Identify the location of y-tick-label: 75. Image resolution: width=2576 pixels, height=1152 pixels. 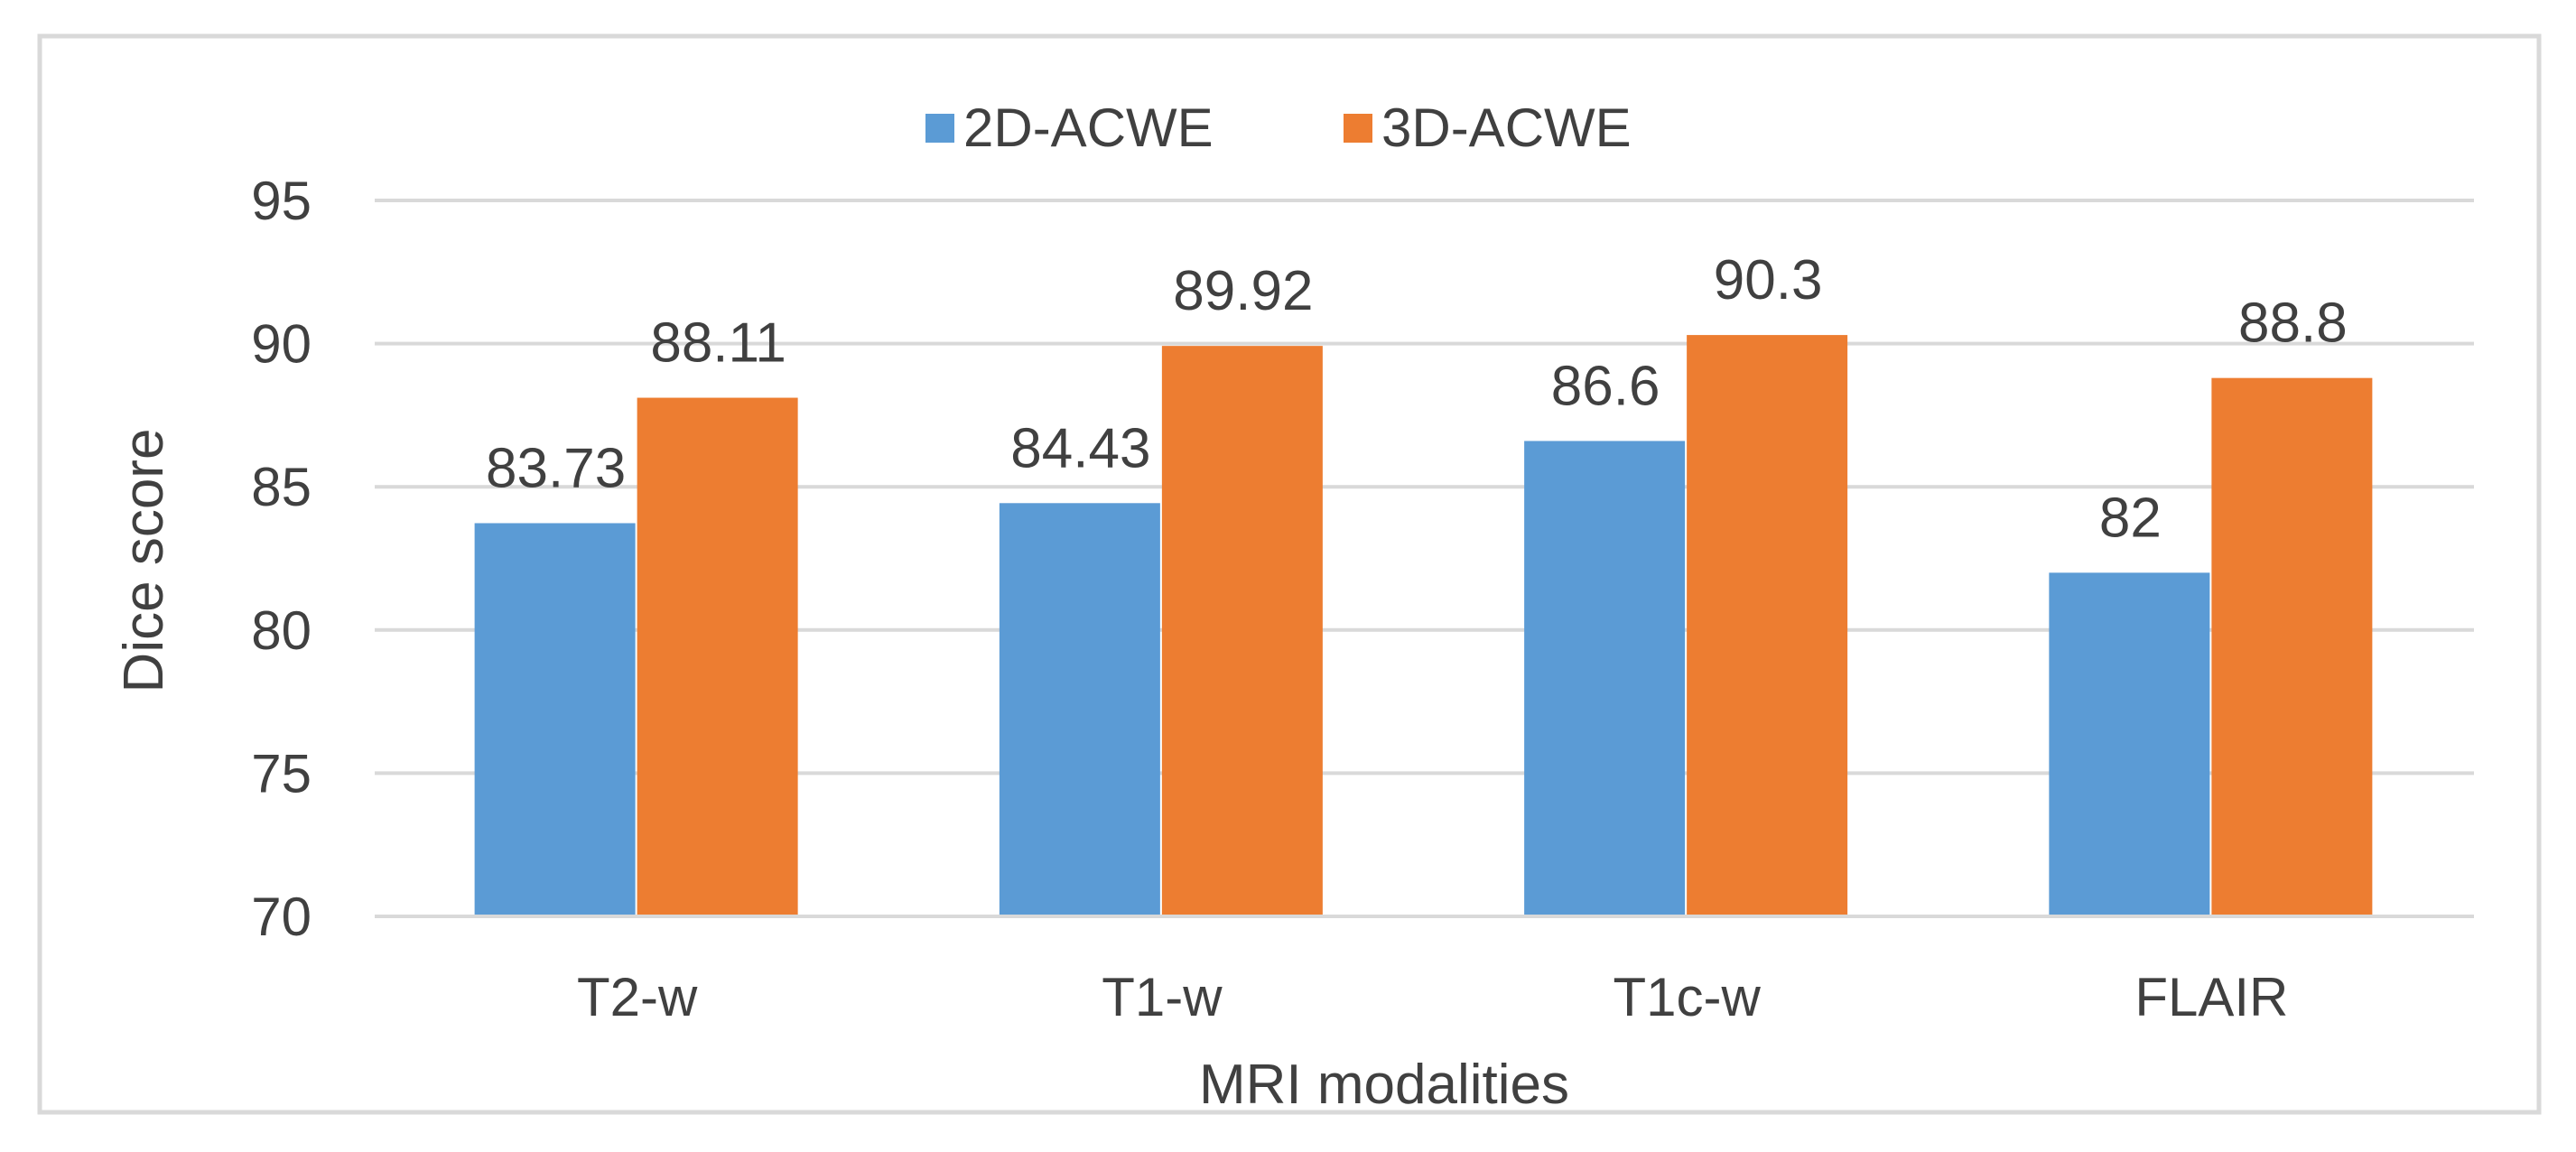
(281, 773).